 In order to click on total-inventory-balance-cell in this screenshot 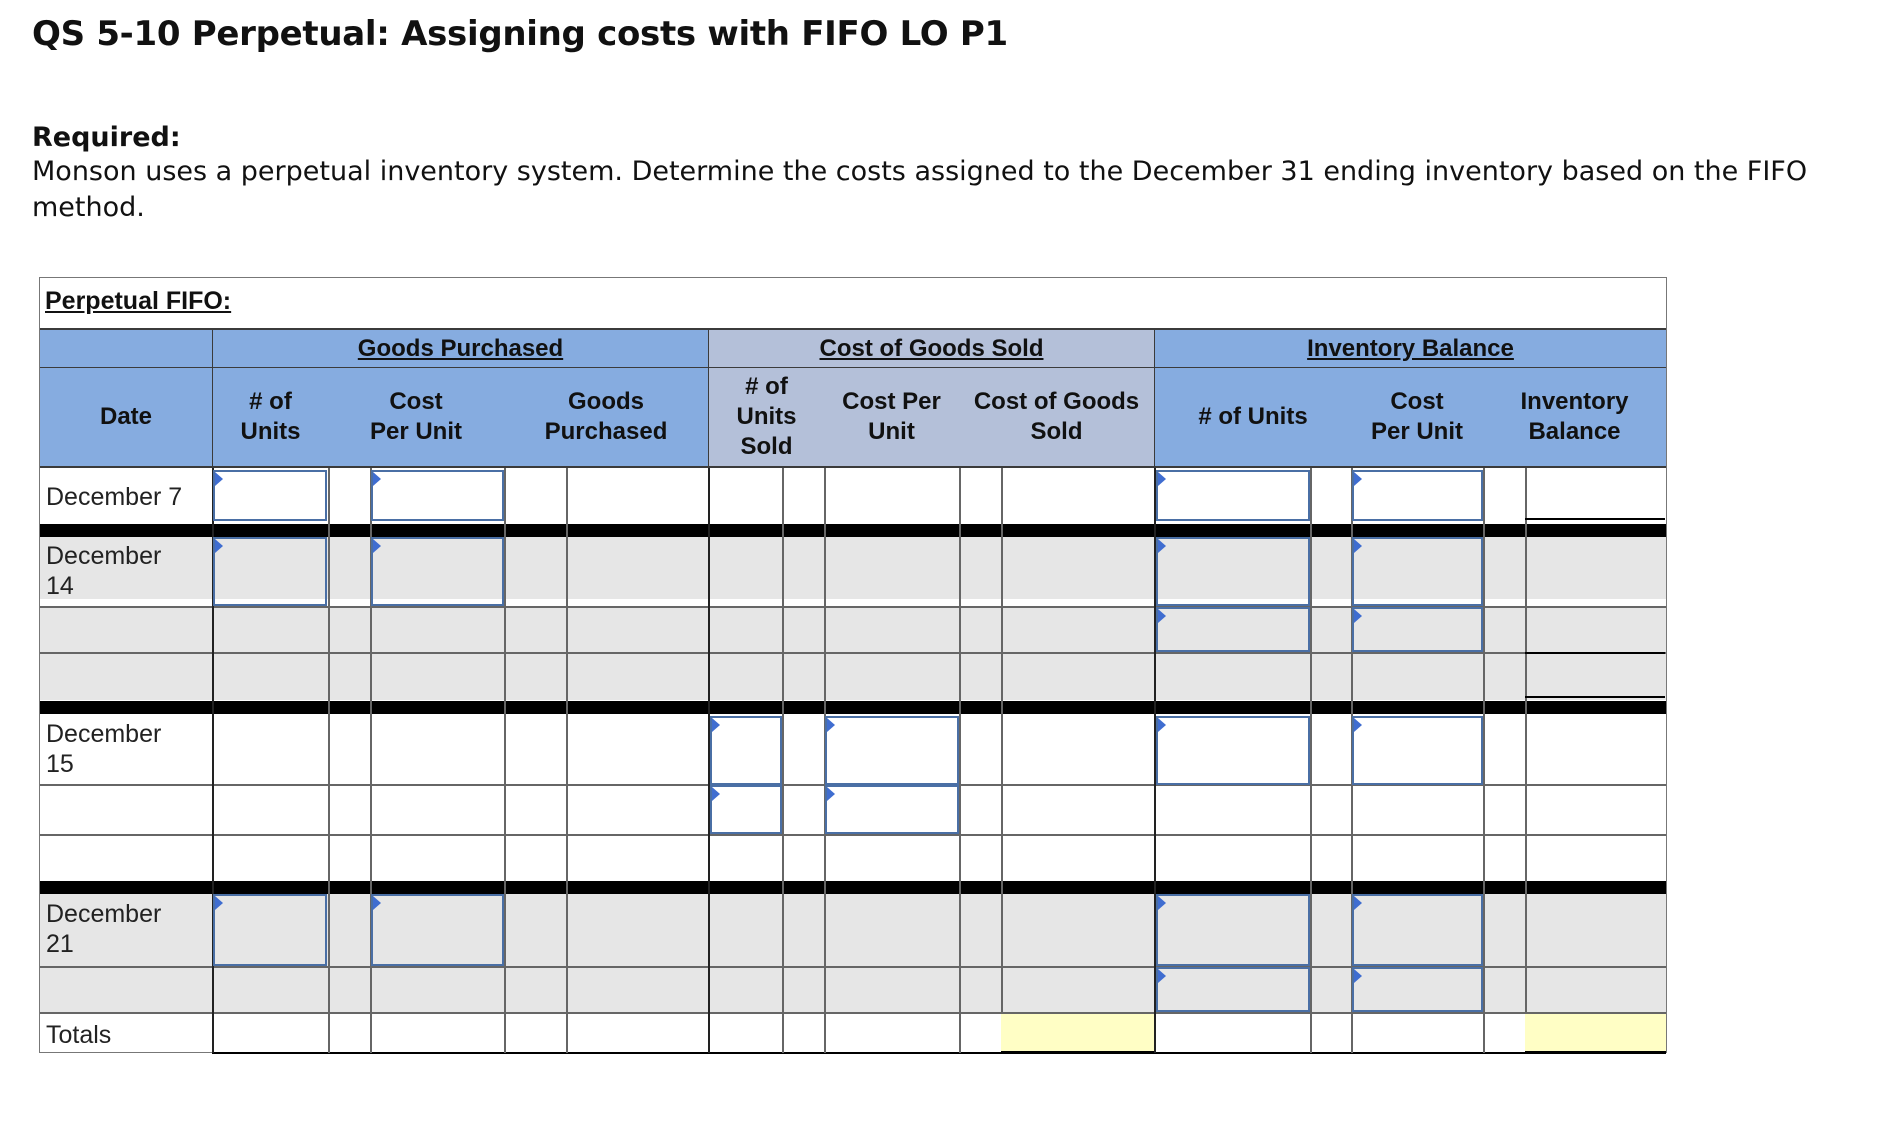, I will do `click(1595, 1033)`.